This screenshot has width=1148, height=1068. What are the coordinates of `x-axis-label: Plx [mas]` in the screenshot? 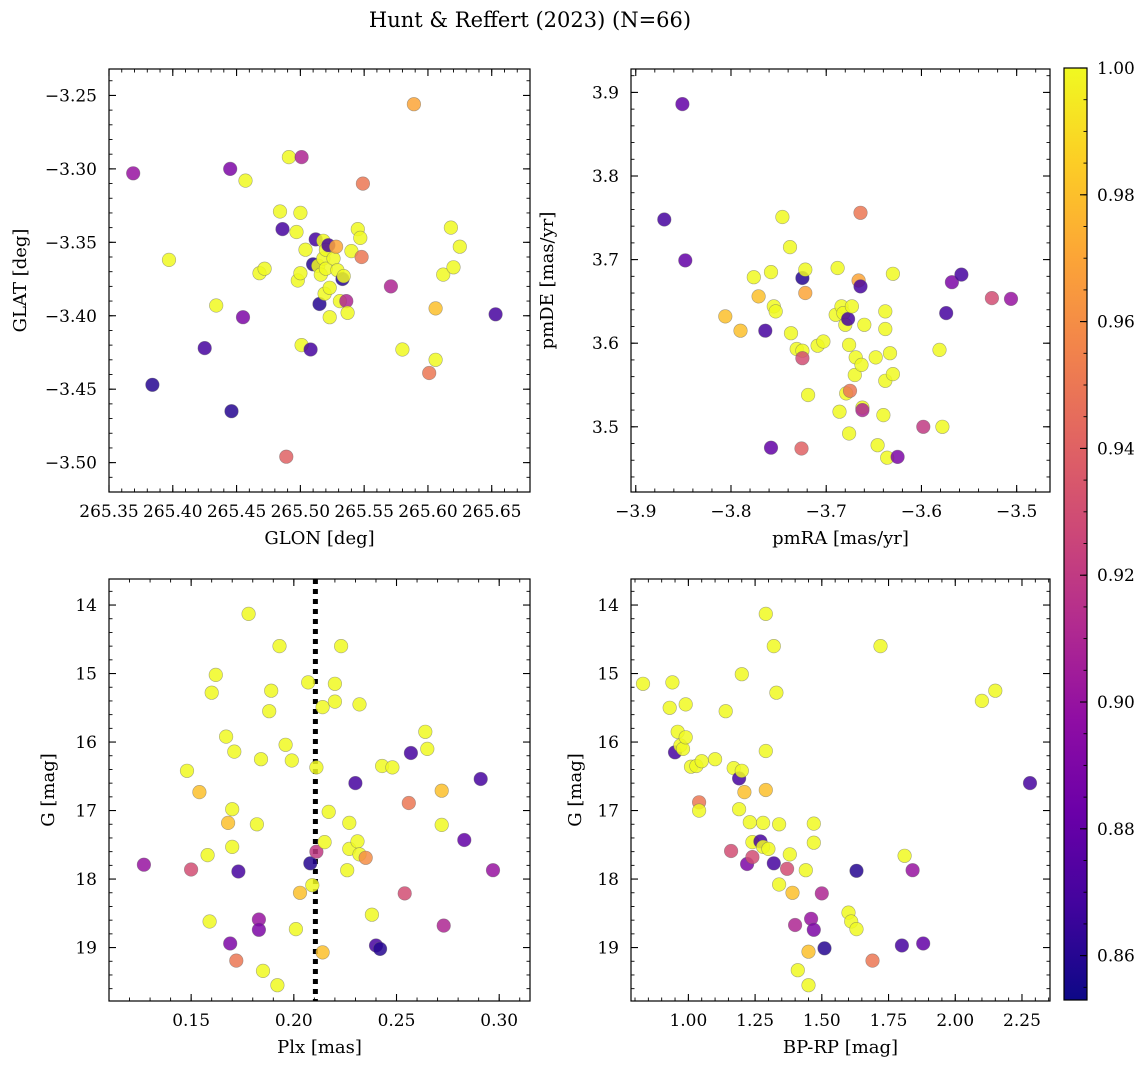 It's located at (319, 1047).